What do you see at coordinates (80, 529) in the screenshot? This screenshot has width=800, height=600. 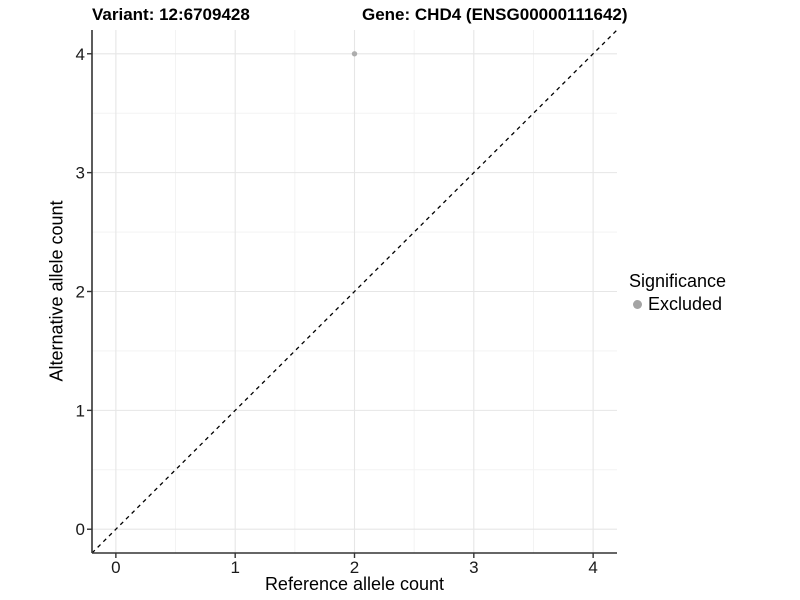 I see `y-tick-label: 0` at bounding box center [80, 529].